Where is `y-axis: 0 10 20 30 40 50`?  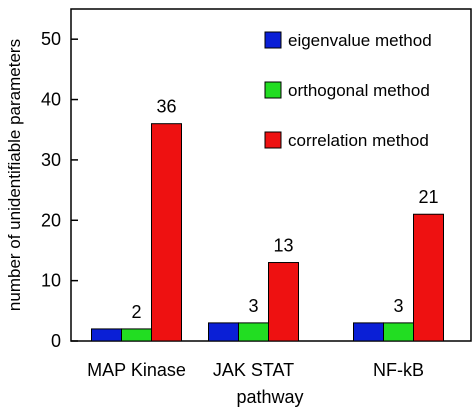 y-axis: 0 10 20 30 40 50 is located at coordinates (59, 190).